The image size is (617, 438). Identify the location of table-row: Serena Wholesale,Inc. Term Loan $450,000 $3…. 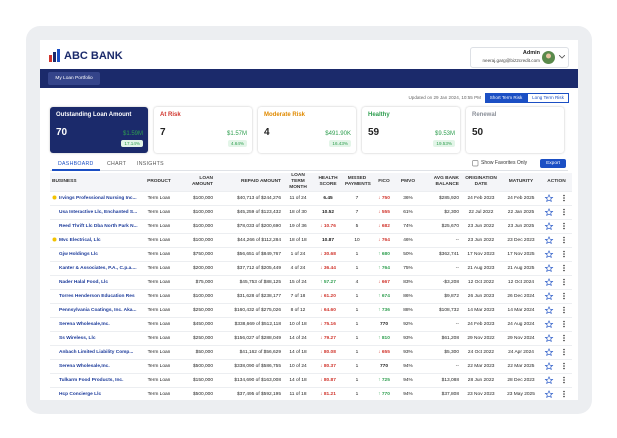
(311, 324).